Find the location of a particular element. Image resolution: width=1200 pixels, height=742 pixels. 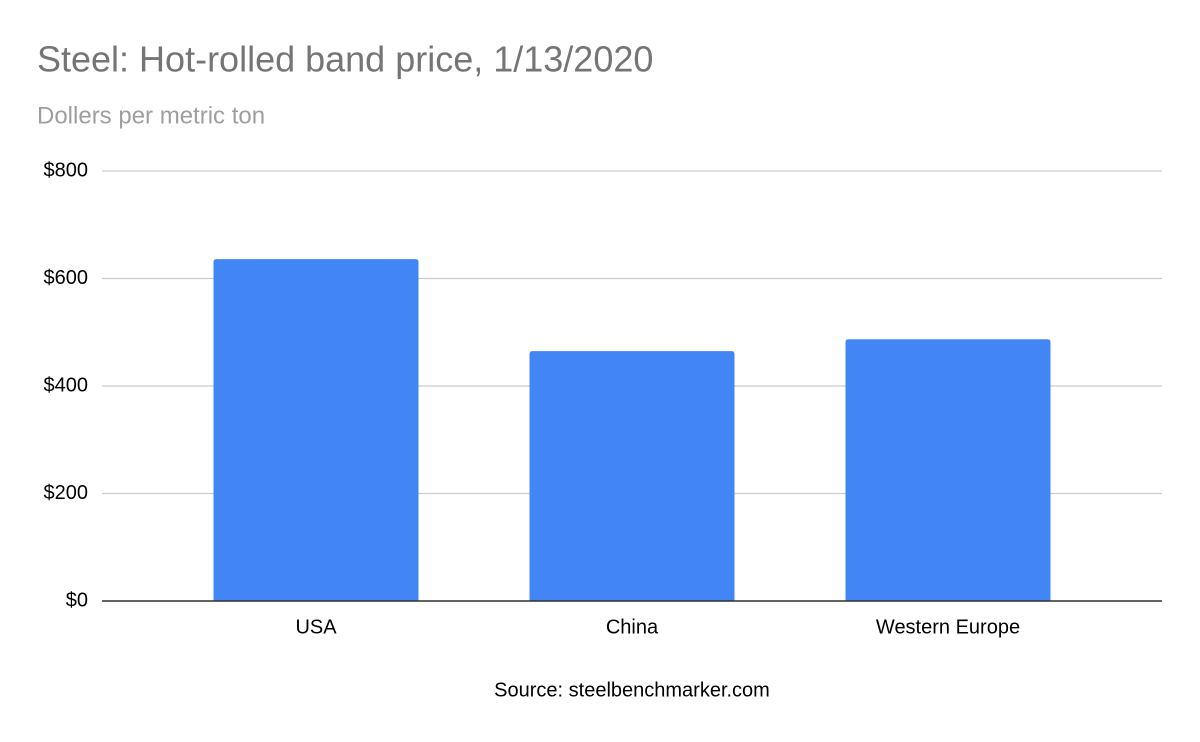

y-tick-label: $600 is located at coordinates (66, 278).